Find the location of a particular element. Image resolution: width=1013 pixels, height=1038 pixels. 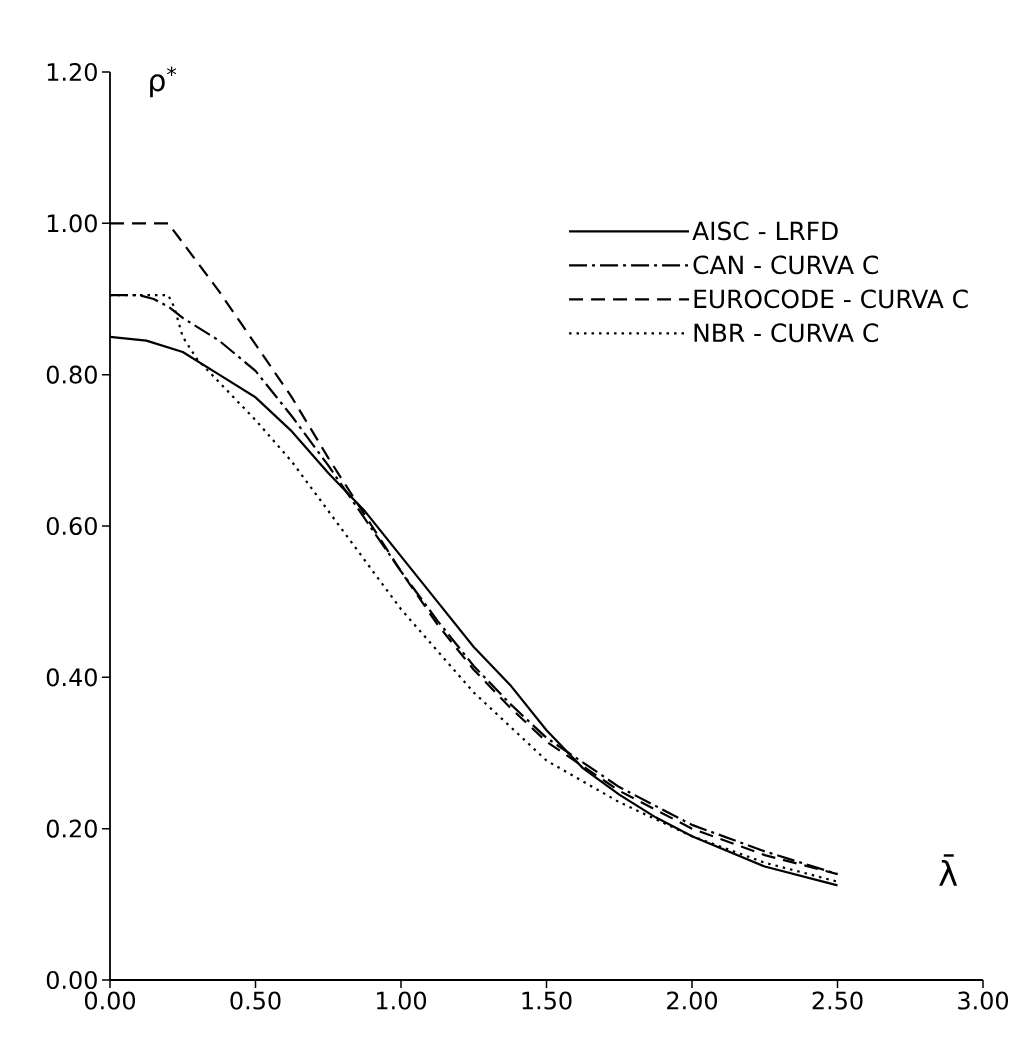

y-tick-label: 0.60 is located at coordinates (71, 526).